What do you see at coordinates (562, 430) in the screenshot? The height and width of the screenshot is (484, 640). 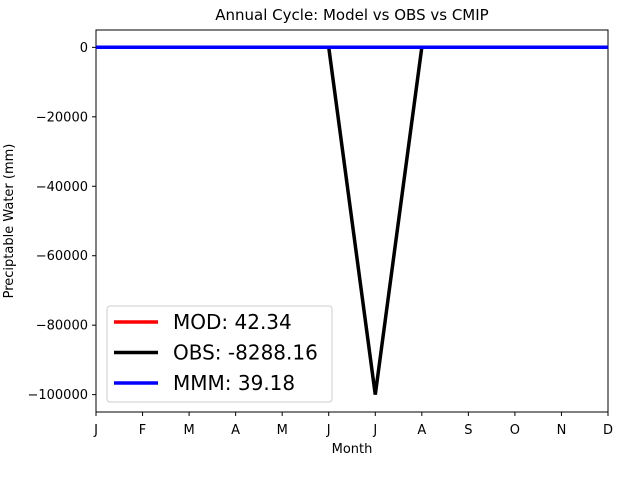 I see `x-tick-label: N` at bounding box center [562, 430].